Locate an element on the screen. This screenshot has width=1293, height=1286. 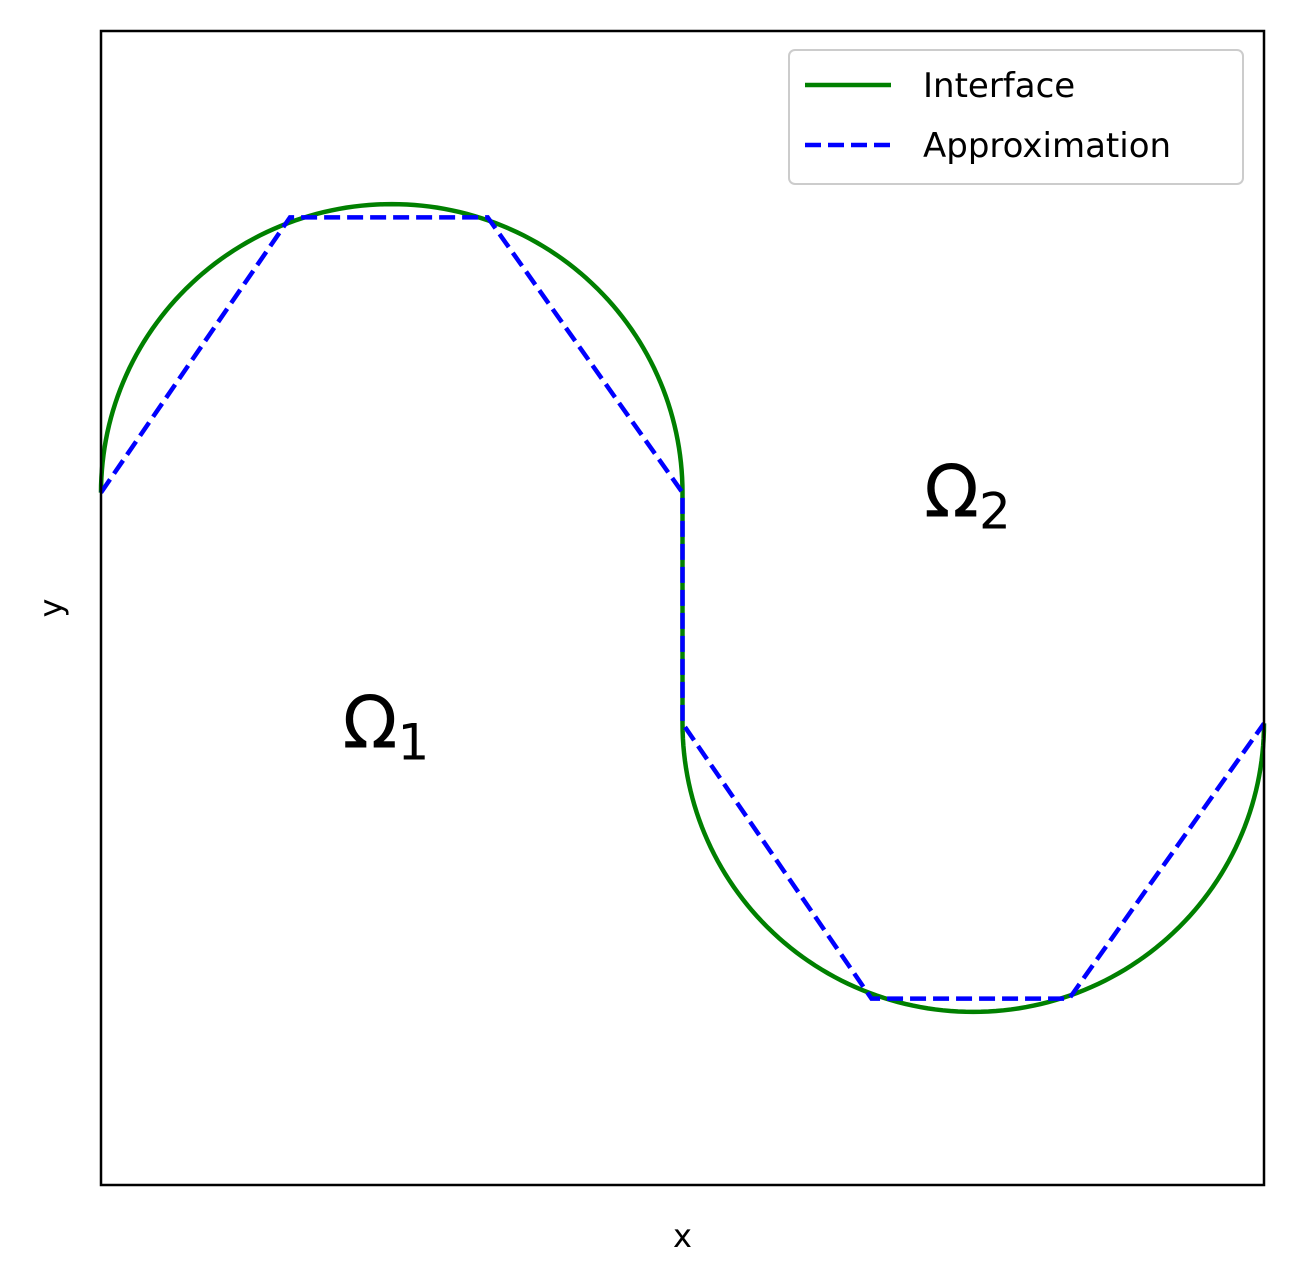
legend-label-approximation: Approximation is located at coordinates (1047, 146).